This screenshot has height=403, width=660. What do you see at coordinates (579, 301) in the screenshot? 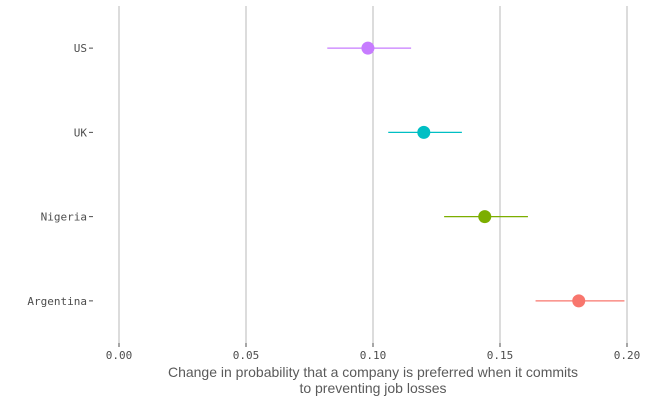
I see `point-argentina` at bounding box center [579, 301].